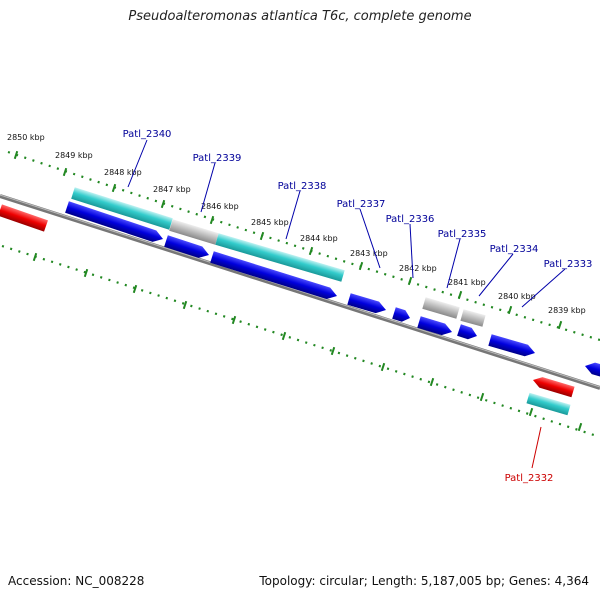 The width and height of the screenshot is (600, 600). I want to click on kbp-label: 2845 kbp, so click(270, 222).